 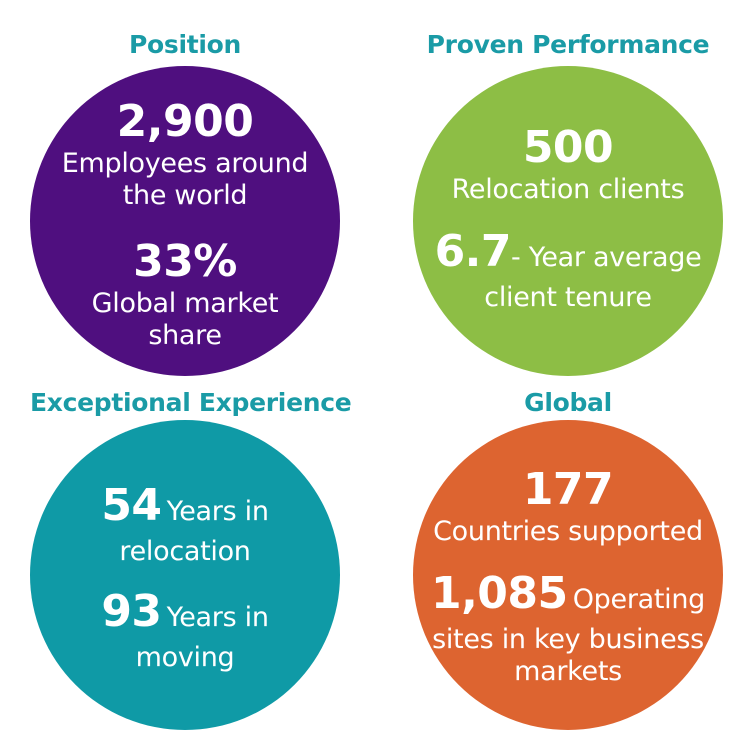 I want to click on experience-heading: Exceptional Experience, so click(x=191, y=402).